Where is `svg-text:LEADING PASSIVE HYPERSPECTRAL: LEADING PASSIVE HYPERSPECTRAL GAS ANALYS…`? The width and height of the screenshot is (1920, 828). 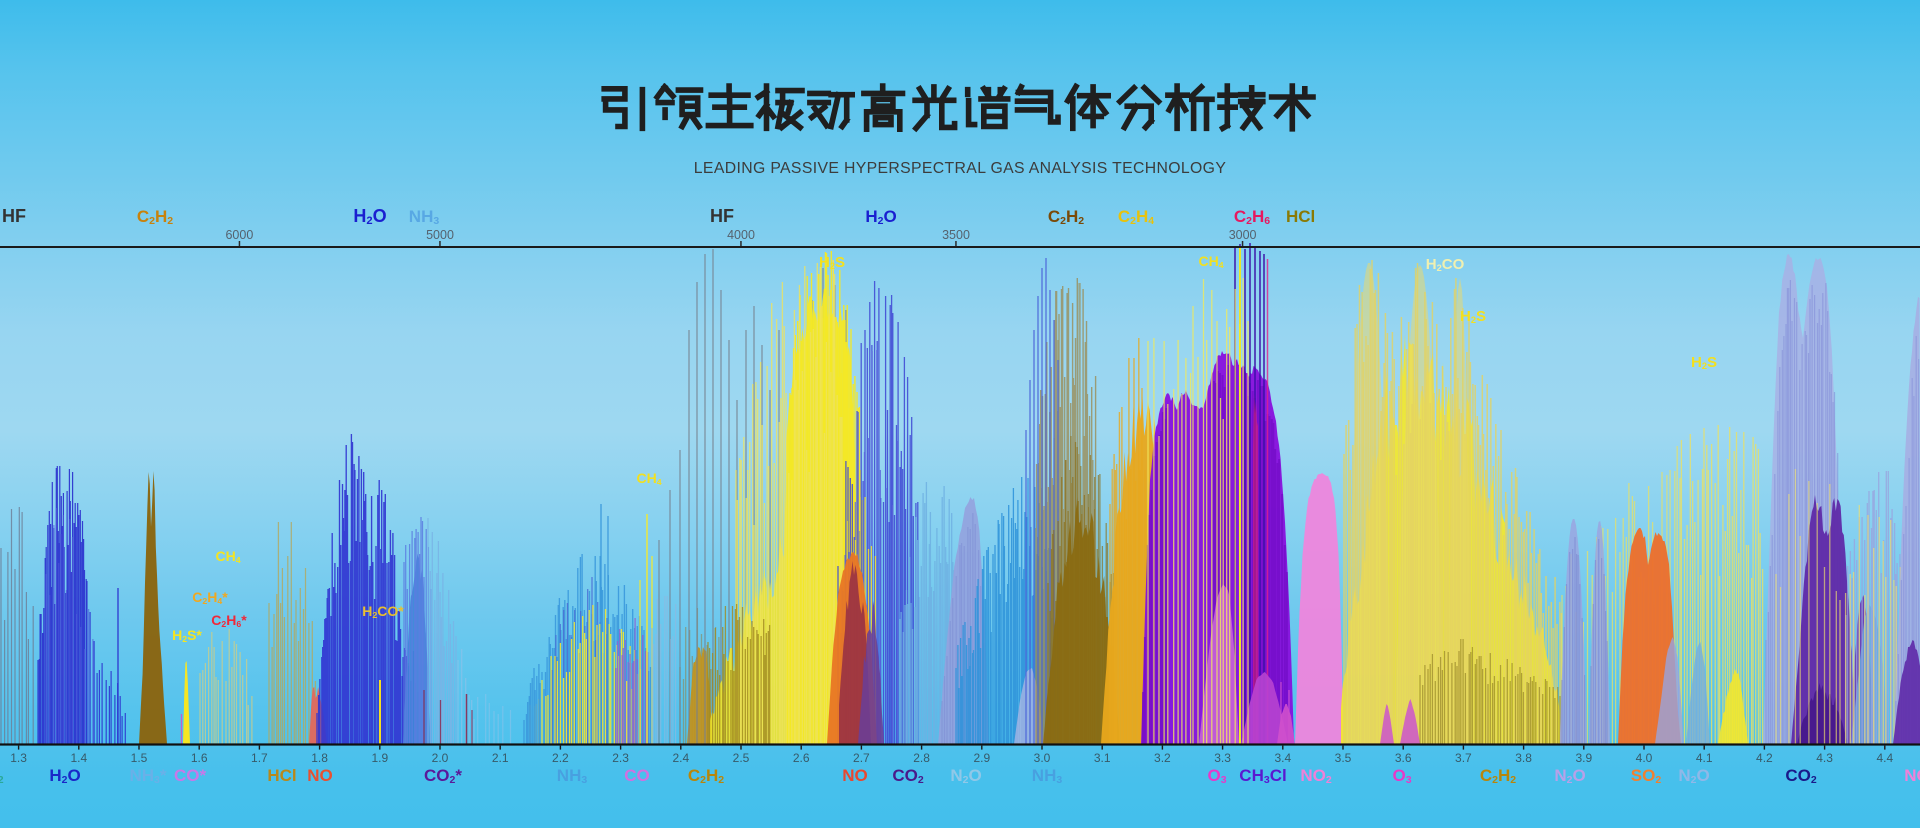 svg-text:LEADING PASSIVE HYPERSPECTRAL: LEADING PASSIVE HYPERSPECTRAL GAS ANALYS… is located at coordinates (960, 168).